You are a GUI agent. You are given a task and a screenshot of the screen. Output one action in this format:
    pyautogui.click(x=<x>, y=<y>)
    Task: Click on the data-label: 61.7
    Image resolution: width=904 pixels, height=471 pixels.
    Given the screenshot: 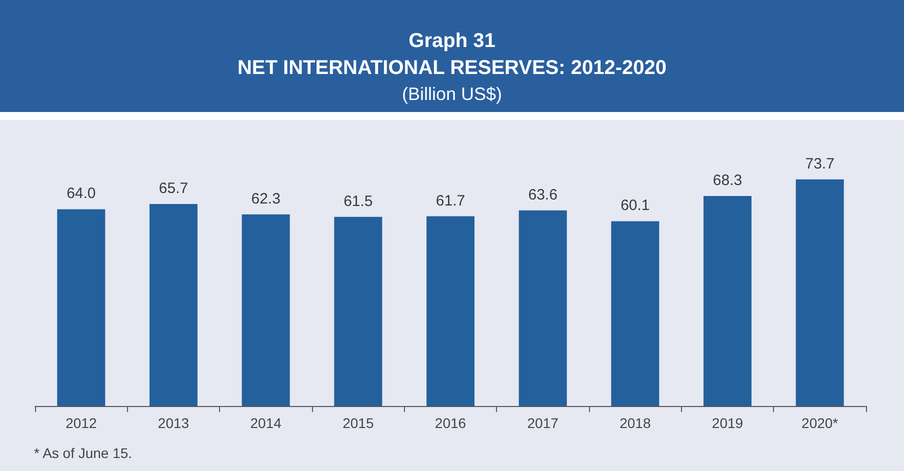 What is the action you would take?
    pyautogui.click(x=451, y=201)
    